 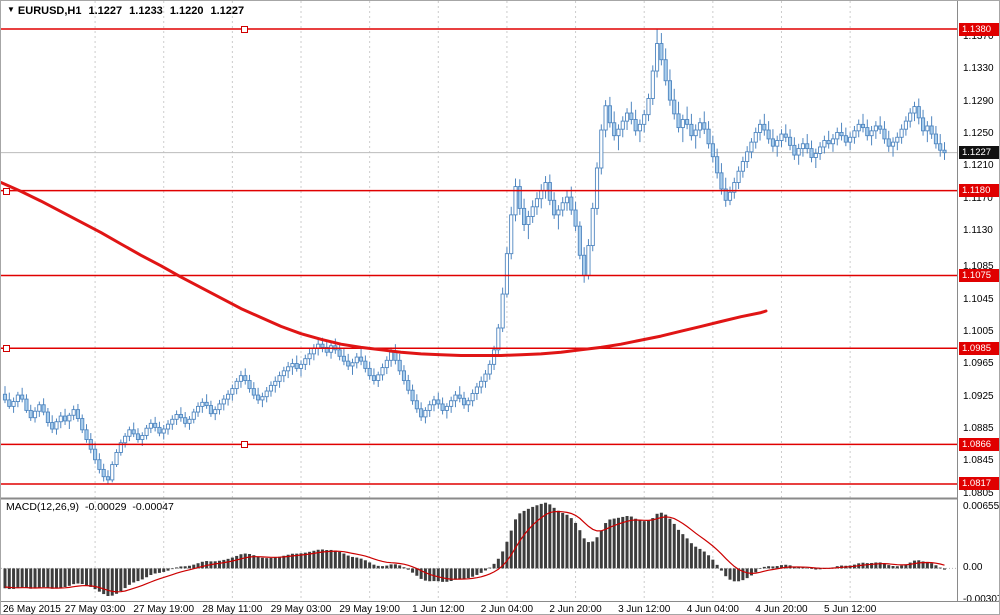 I want to click on time-axis-label: 26 May 2015, so click(x=32, y=609).